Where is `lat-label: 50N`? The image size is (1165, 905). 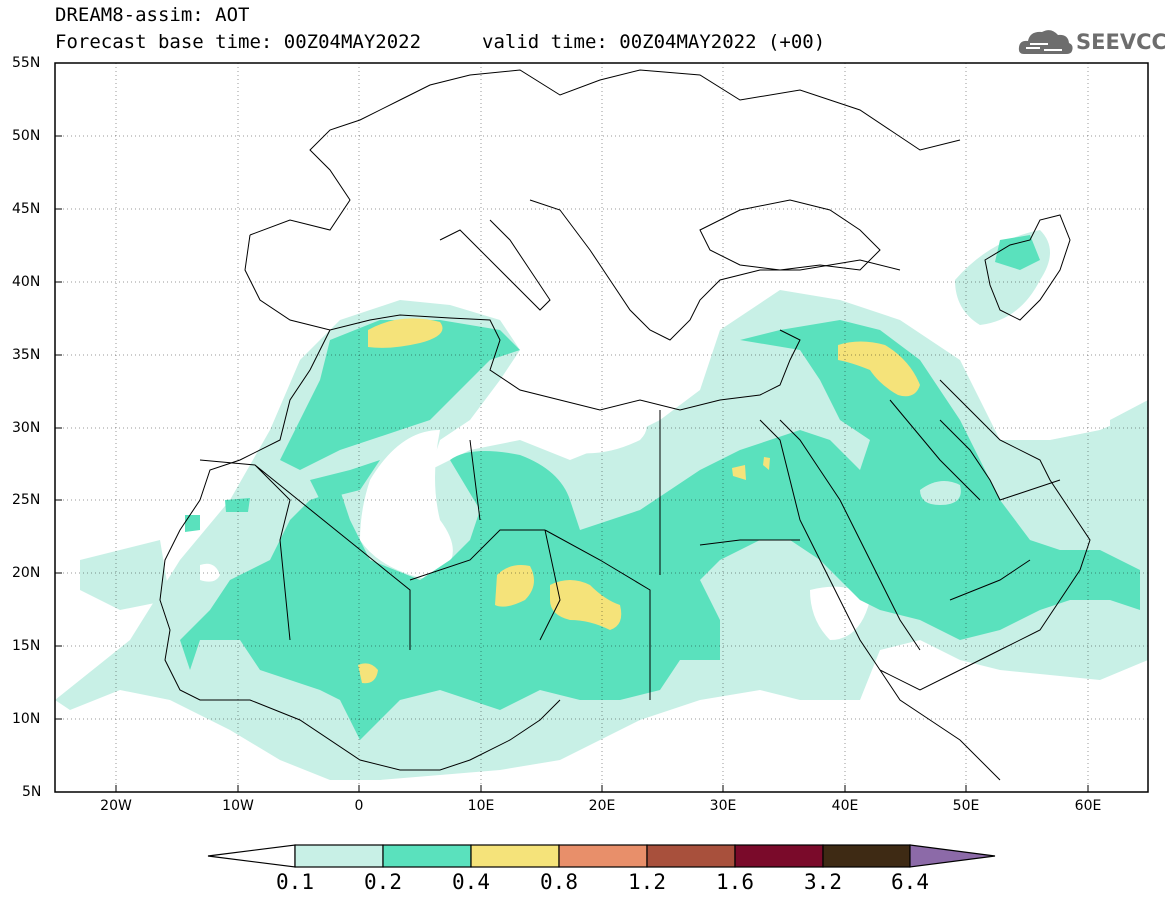 lat-label: 50N is located at coordinates (26, 136).